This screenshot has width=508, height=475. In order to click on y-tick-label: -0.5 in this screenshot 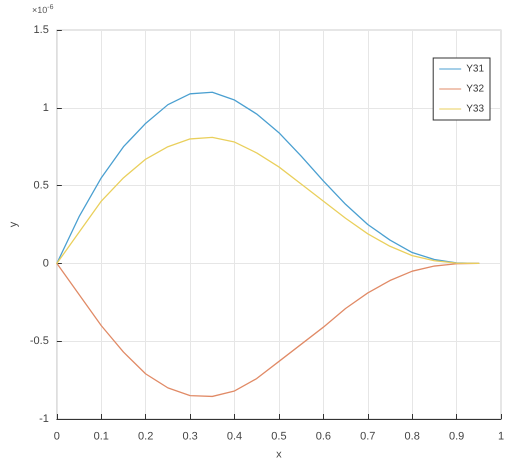, I will do `click(39, 341)`.